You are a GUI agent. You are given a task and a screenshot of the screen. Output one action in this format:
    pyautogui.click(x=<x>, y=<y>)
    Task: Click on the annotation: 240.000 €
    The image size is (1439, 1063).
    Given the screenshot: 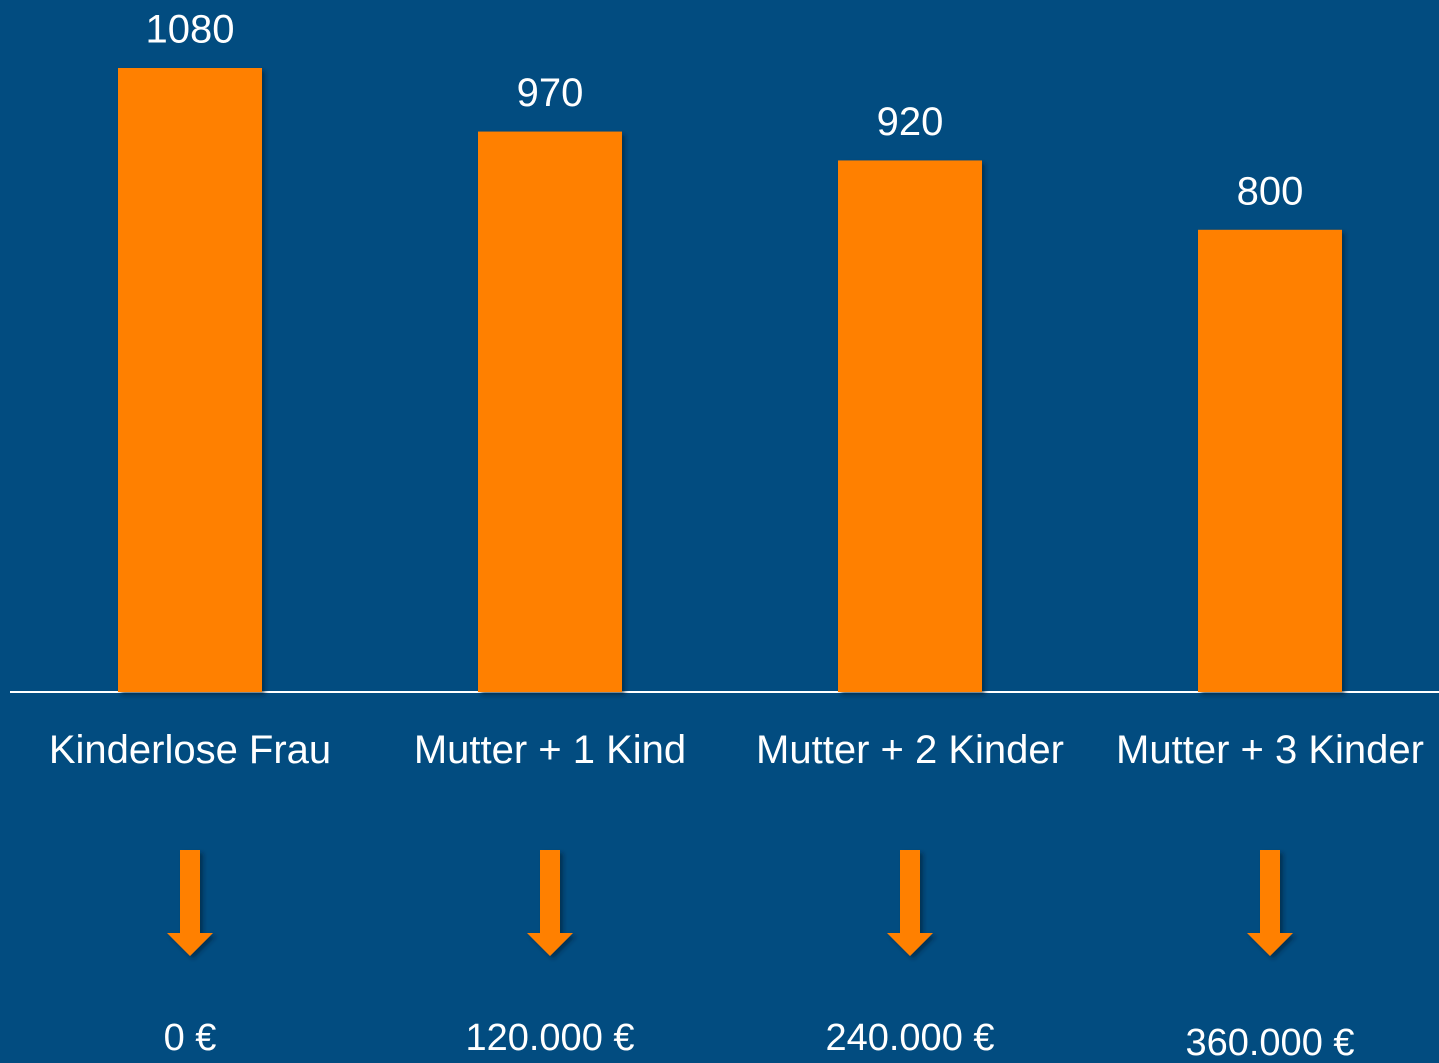 What is the action you would take?
    pyautogui.click(x=909, y=1038)
    